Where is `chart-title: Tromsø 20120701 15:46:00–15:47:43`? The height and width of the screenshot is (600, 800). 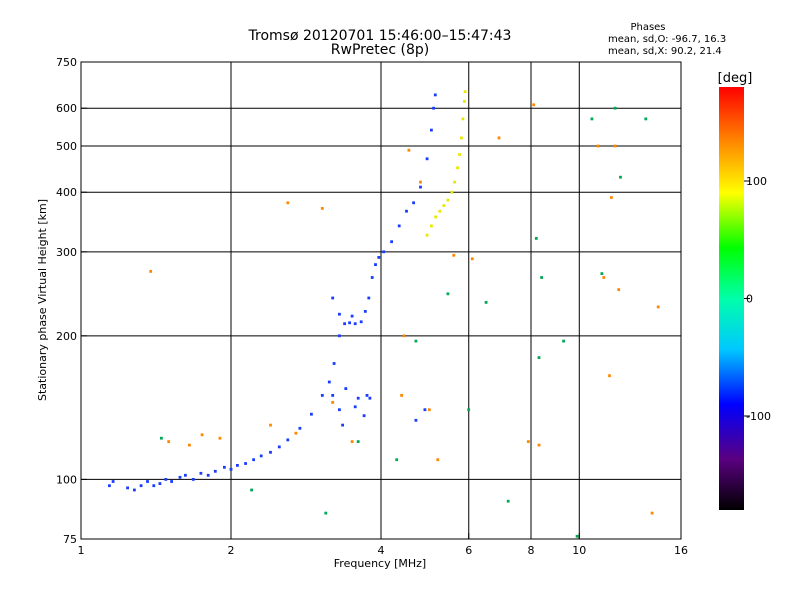 chart-title: Tromsø 20120701 15:46:00–15:47:43 is located at coordinates (380, 36).